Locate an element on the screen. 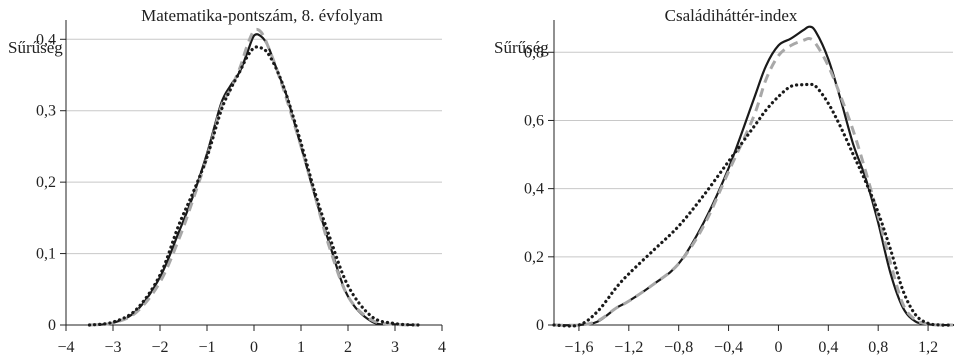 Image resolution: width=975 pixels, height=363 pixels. x-tick-label: 2 is located at coordinates (348, 347).